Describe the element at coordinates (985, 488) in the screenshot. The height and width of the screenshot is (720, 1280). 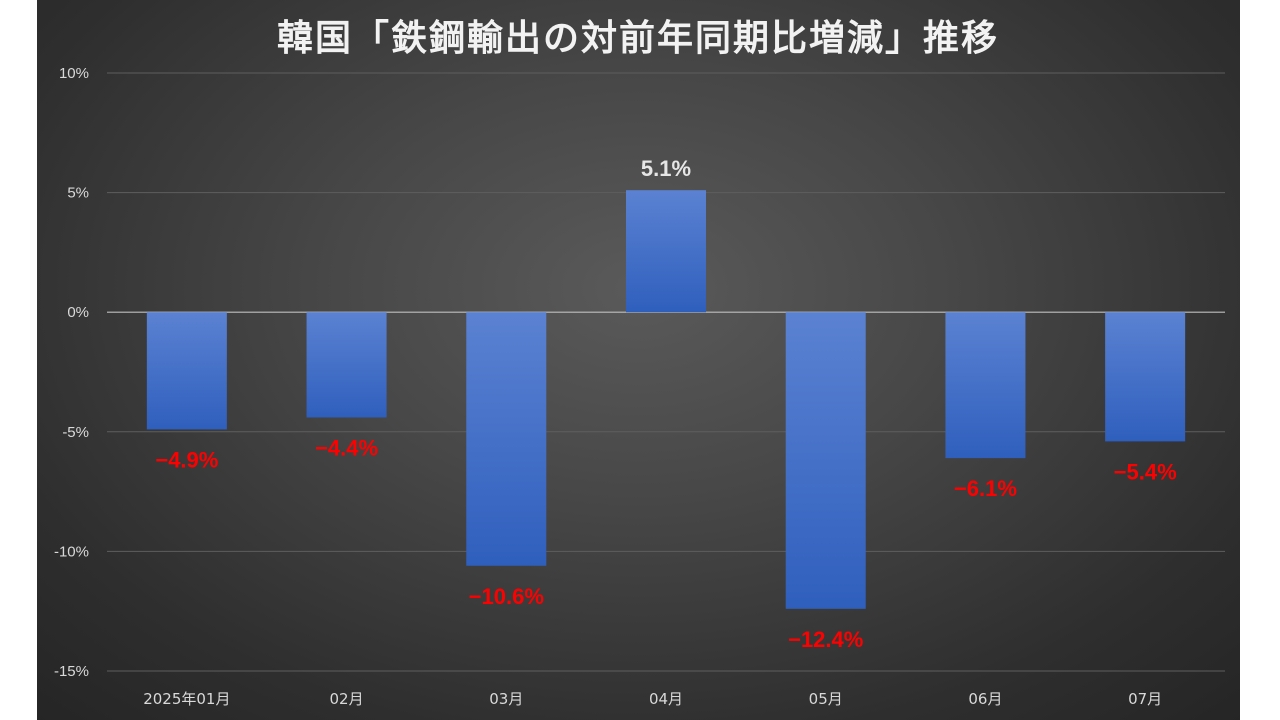
I see `data-label: −6.1%` at that location.